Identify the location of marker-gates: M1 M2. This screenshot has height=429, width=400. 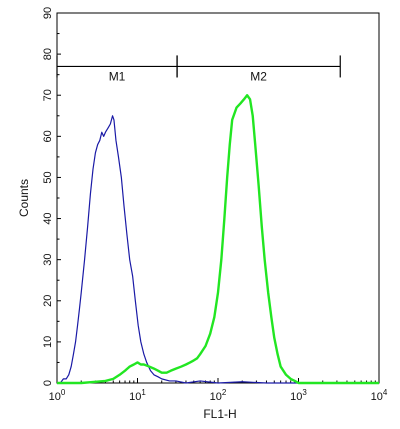
(198, 69).